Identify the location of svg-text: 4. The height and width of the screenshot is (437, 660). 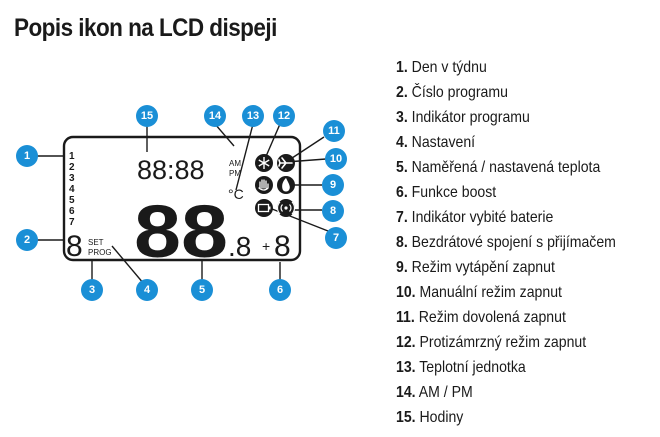
(147, 290).